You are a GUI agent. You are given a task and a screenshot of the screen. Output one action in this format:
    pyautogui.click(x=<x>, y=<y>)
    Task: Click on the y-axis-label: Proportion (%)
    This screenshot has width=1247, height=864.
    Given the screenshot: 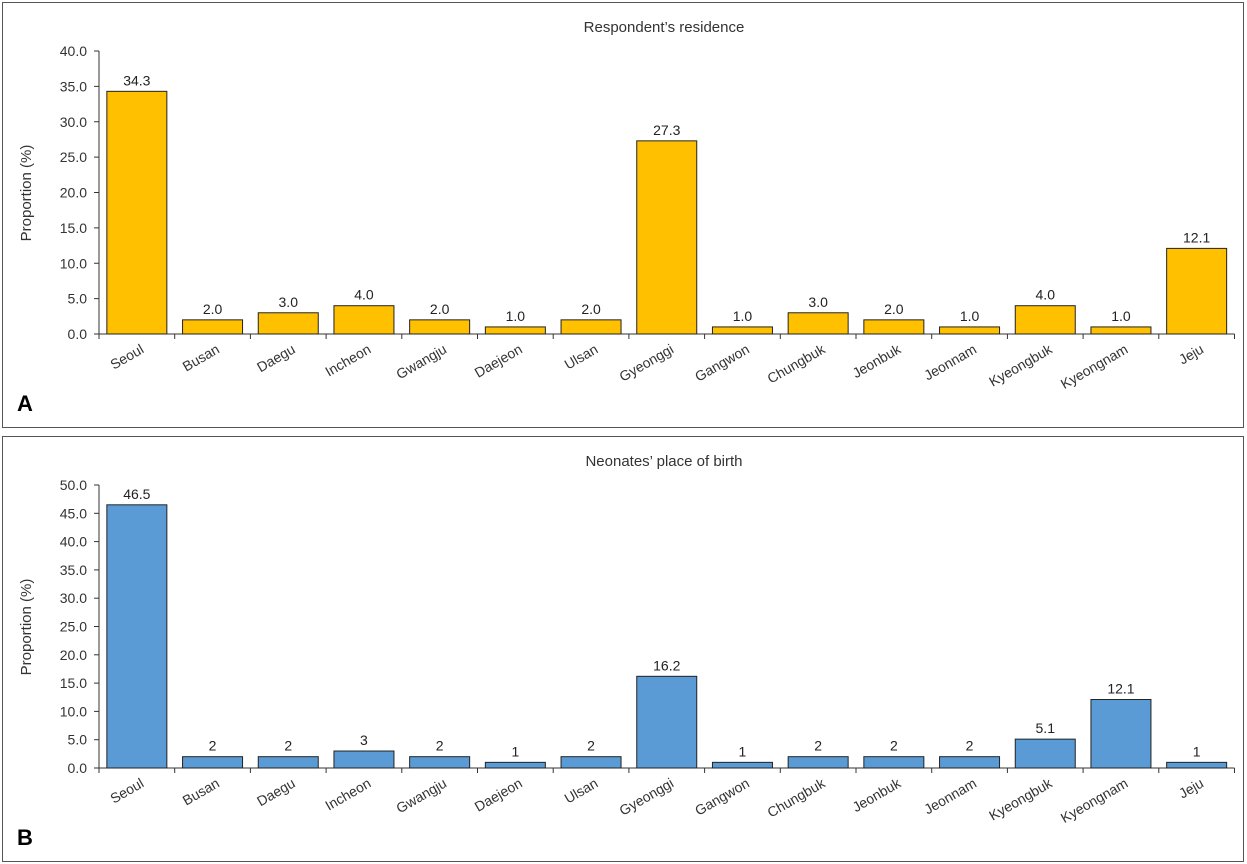 What is the action you would take?
    pyautogui.click(x=26, y=627)
    